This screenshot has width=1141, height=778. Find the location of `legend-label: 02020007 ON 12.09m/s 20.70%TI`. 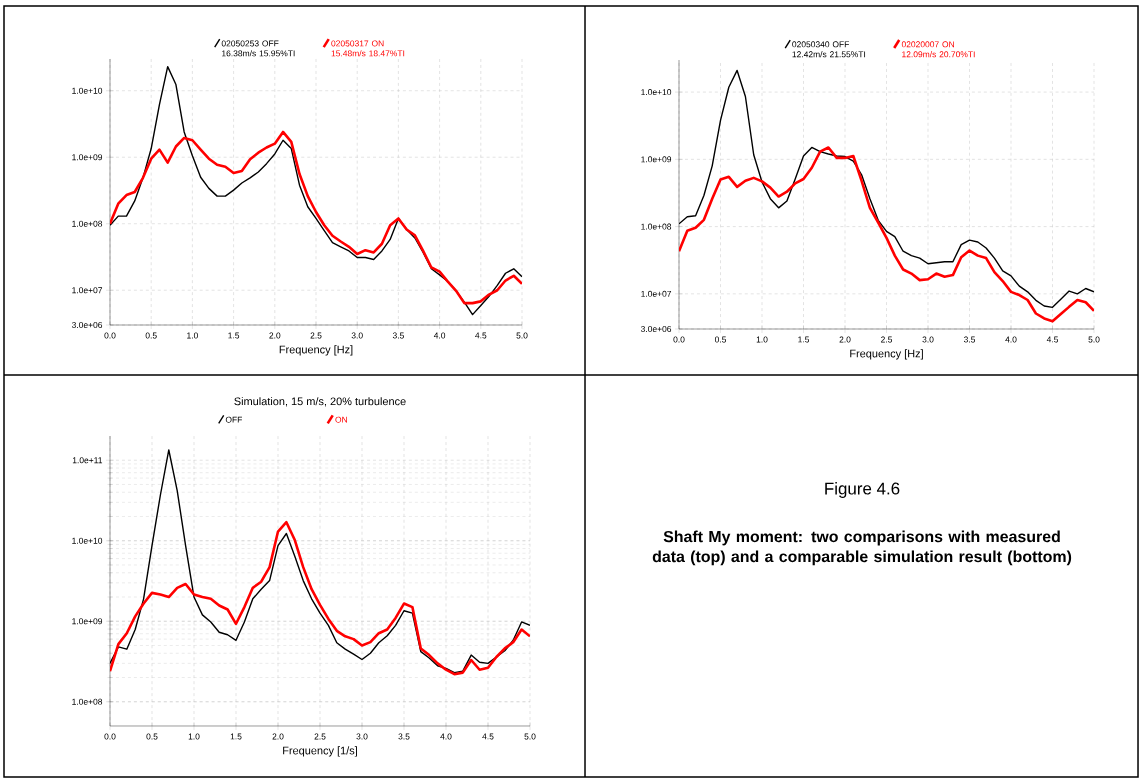

legend-label: 02020007 ON 12.09m/s 20.70%TI is located at coordinates (938, 49).